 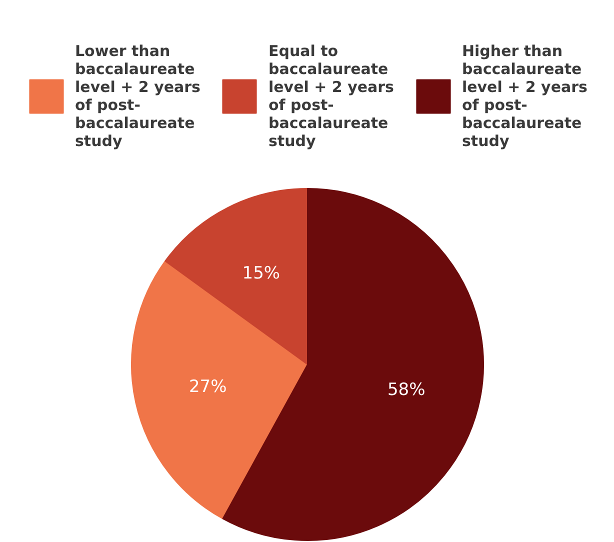 What do you see at coordinates (207, 386) in the screenshot?
I see `data-label: 27%` at bounding box center [207, 386].